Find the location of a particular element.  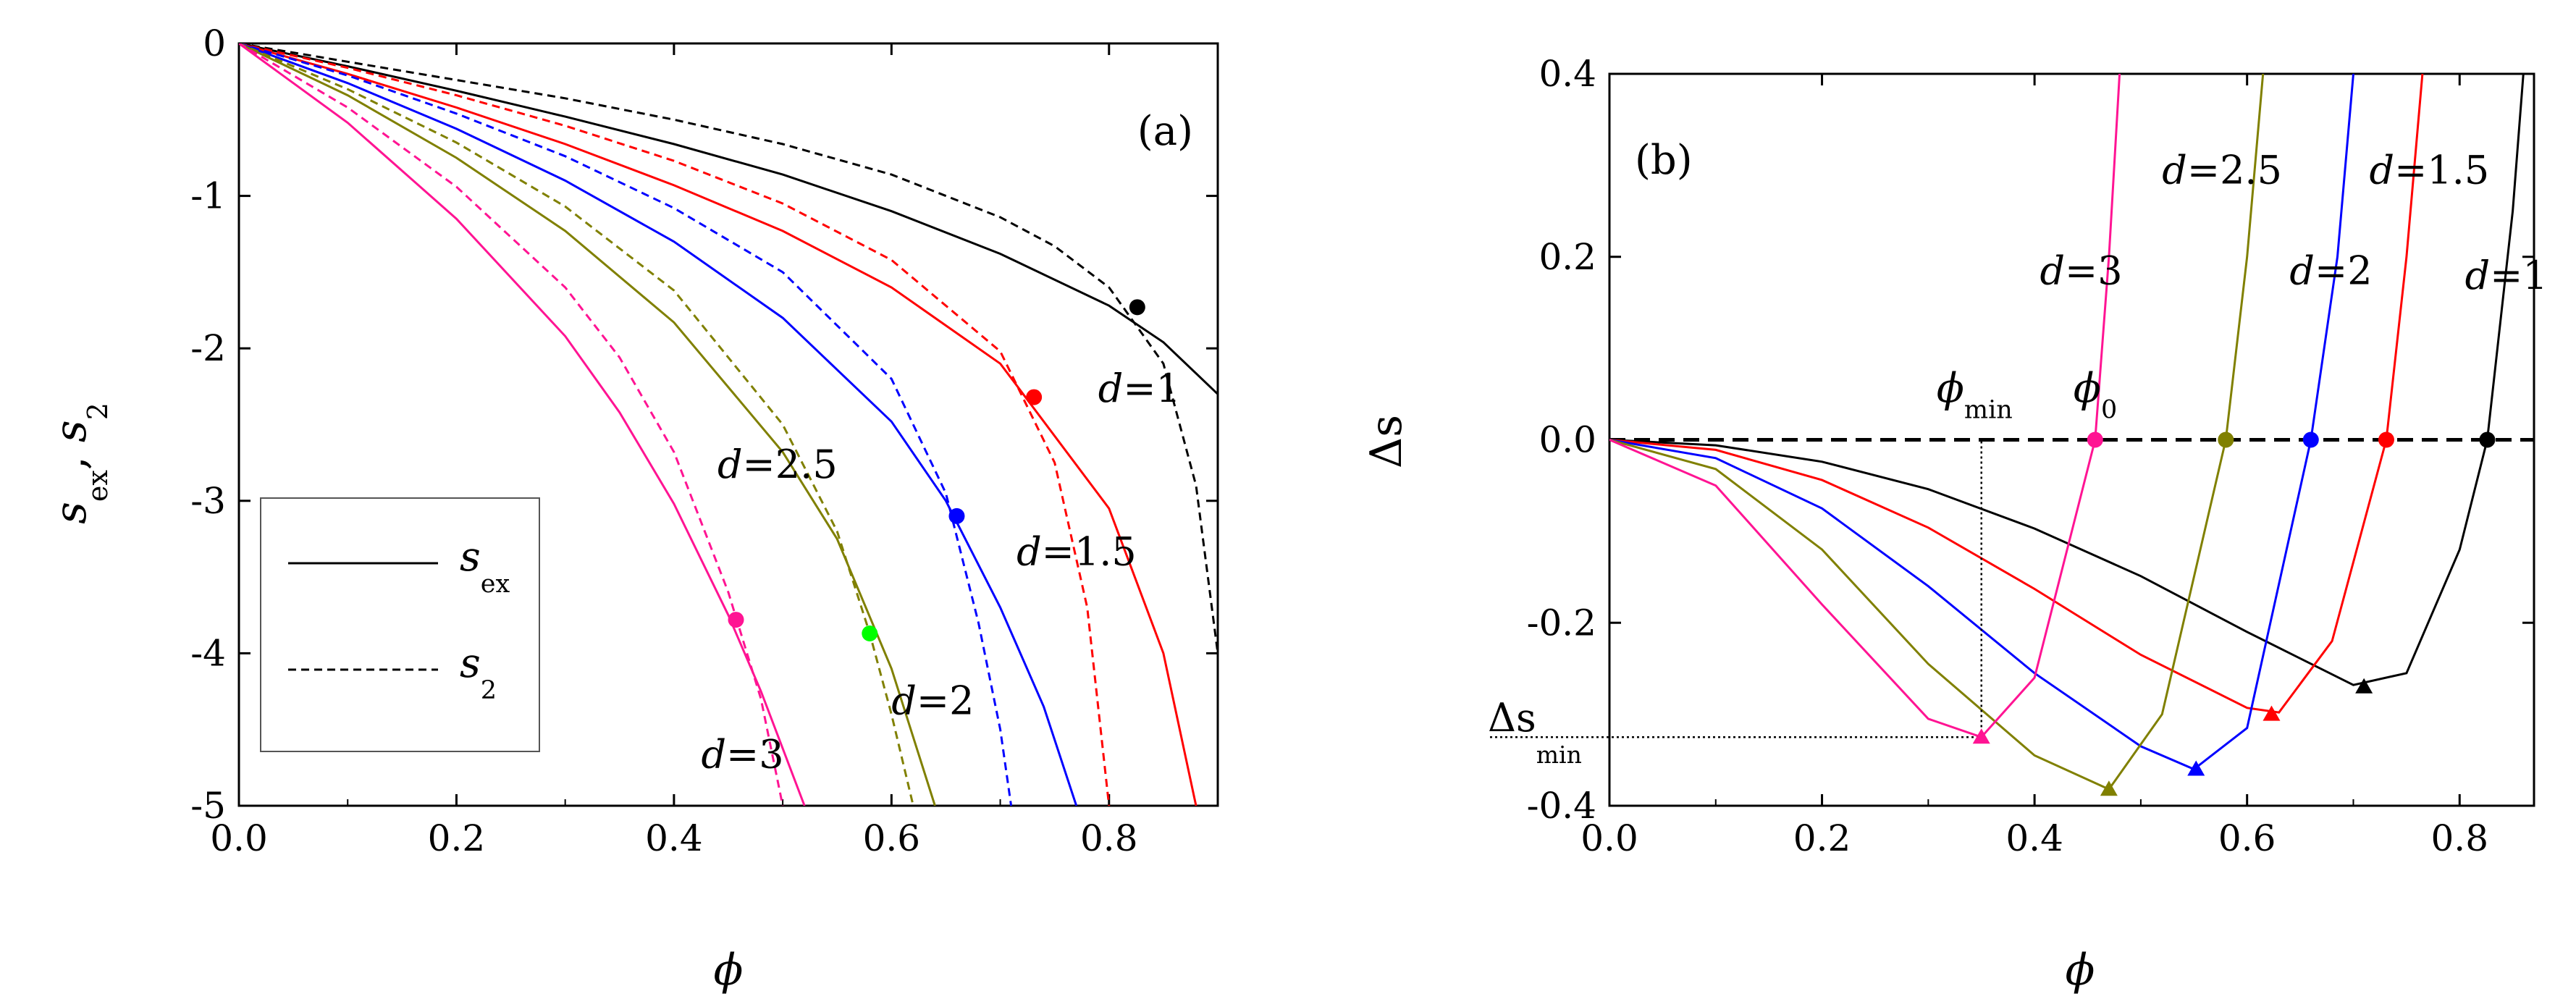

panel-b-y-tick-label: 0.4 is located at coordinates (1567, 74).